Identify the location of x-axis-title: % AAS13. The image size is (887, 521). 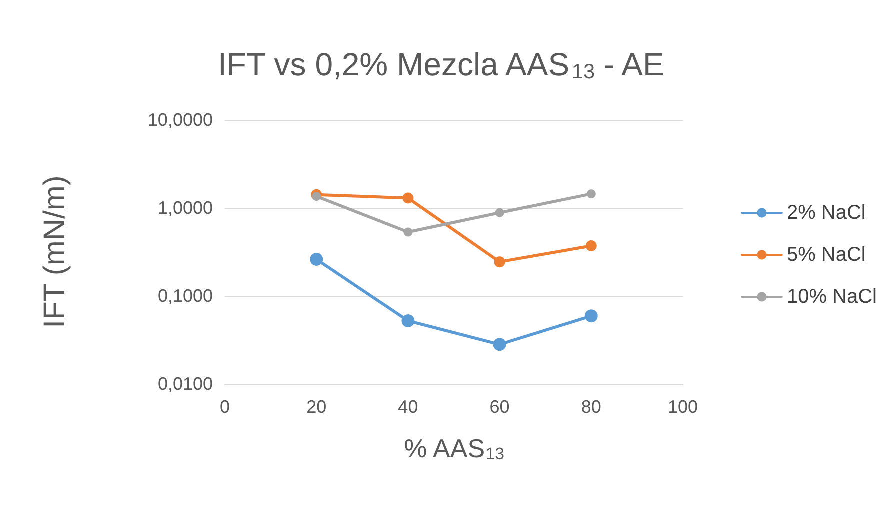
(454, 448).